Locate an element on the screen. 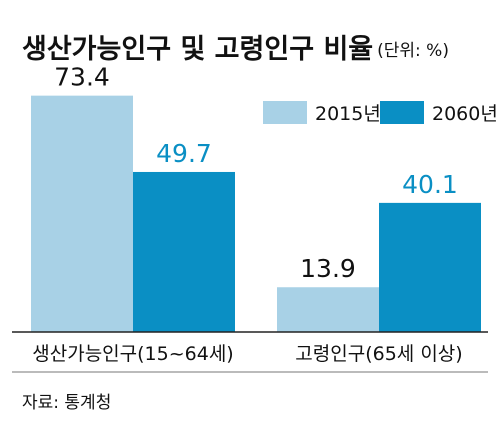 Image resolution: width=500 pixels, height=430 pixels. chart-unit: (단위: %) is located at coordinates (413, 51).